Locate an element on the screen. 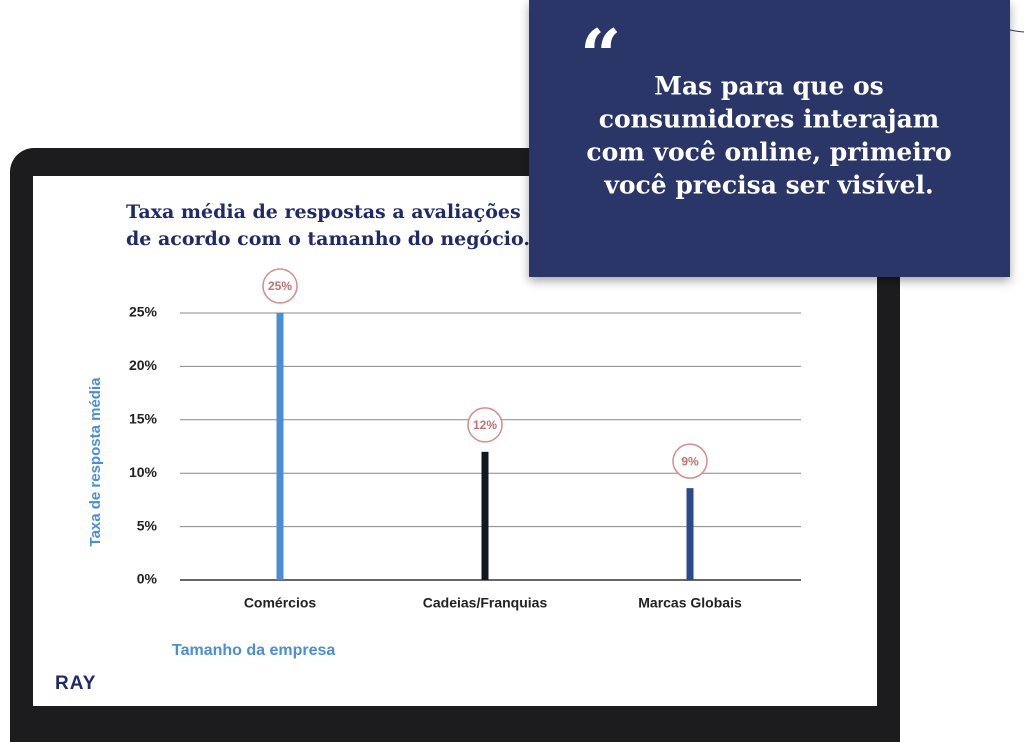 The width and height of the screenshot is (1024, 742). quote-line: Mas para que os is located at coordinates (768, 86).